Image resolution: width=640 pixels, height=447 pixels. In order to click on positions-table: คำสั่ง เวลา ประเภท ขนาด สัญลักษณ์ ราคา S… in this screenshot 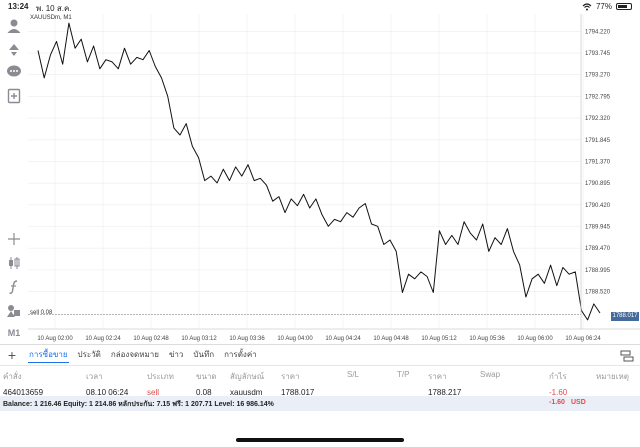, I will do `click(320, 384)`.